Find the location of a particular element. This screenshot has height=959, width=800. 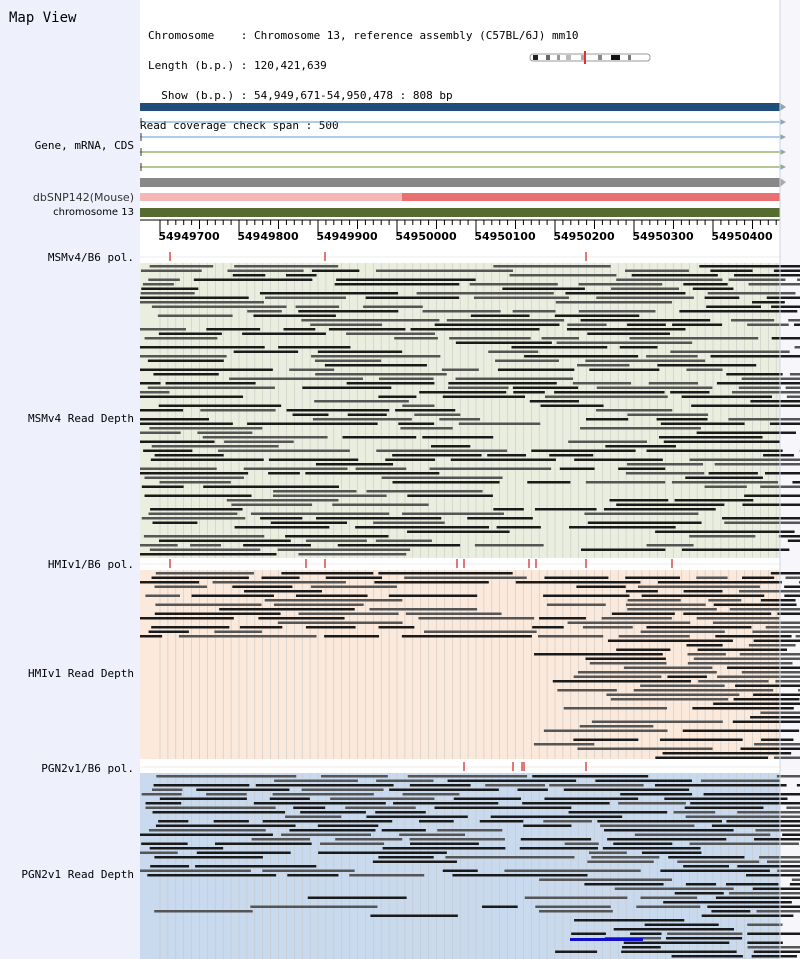

ideogram-band is located at coordinates (629, 57).